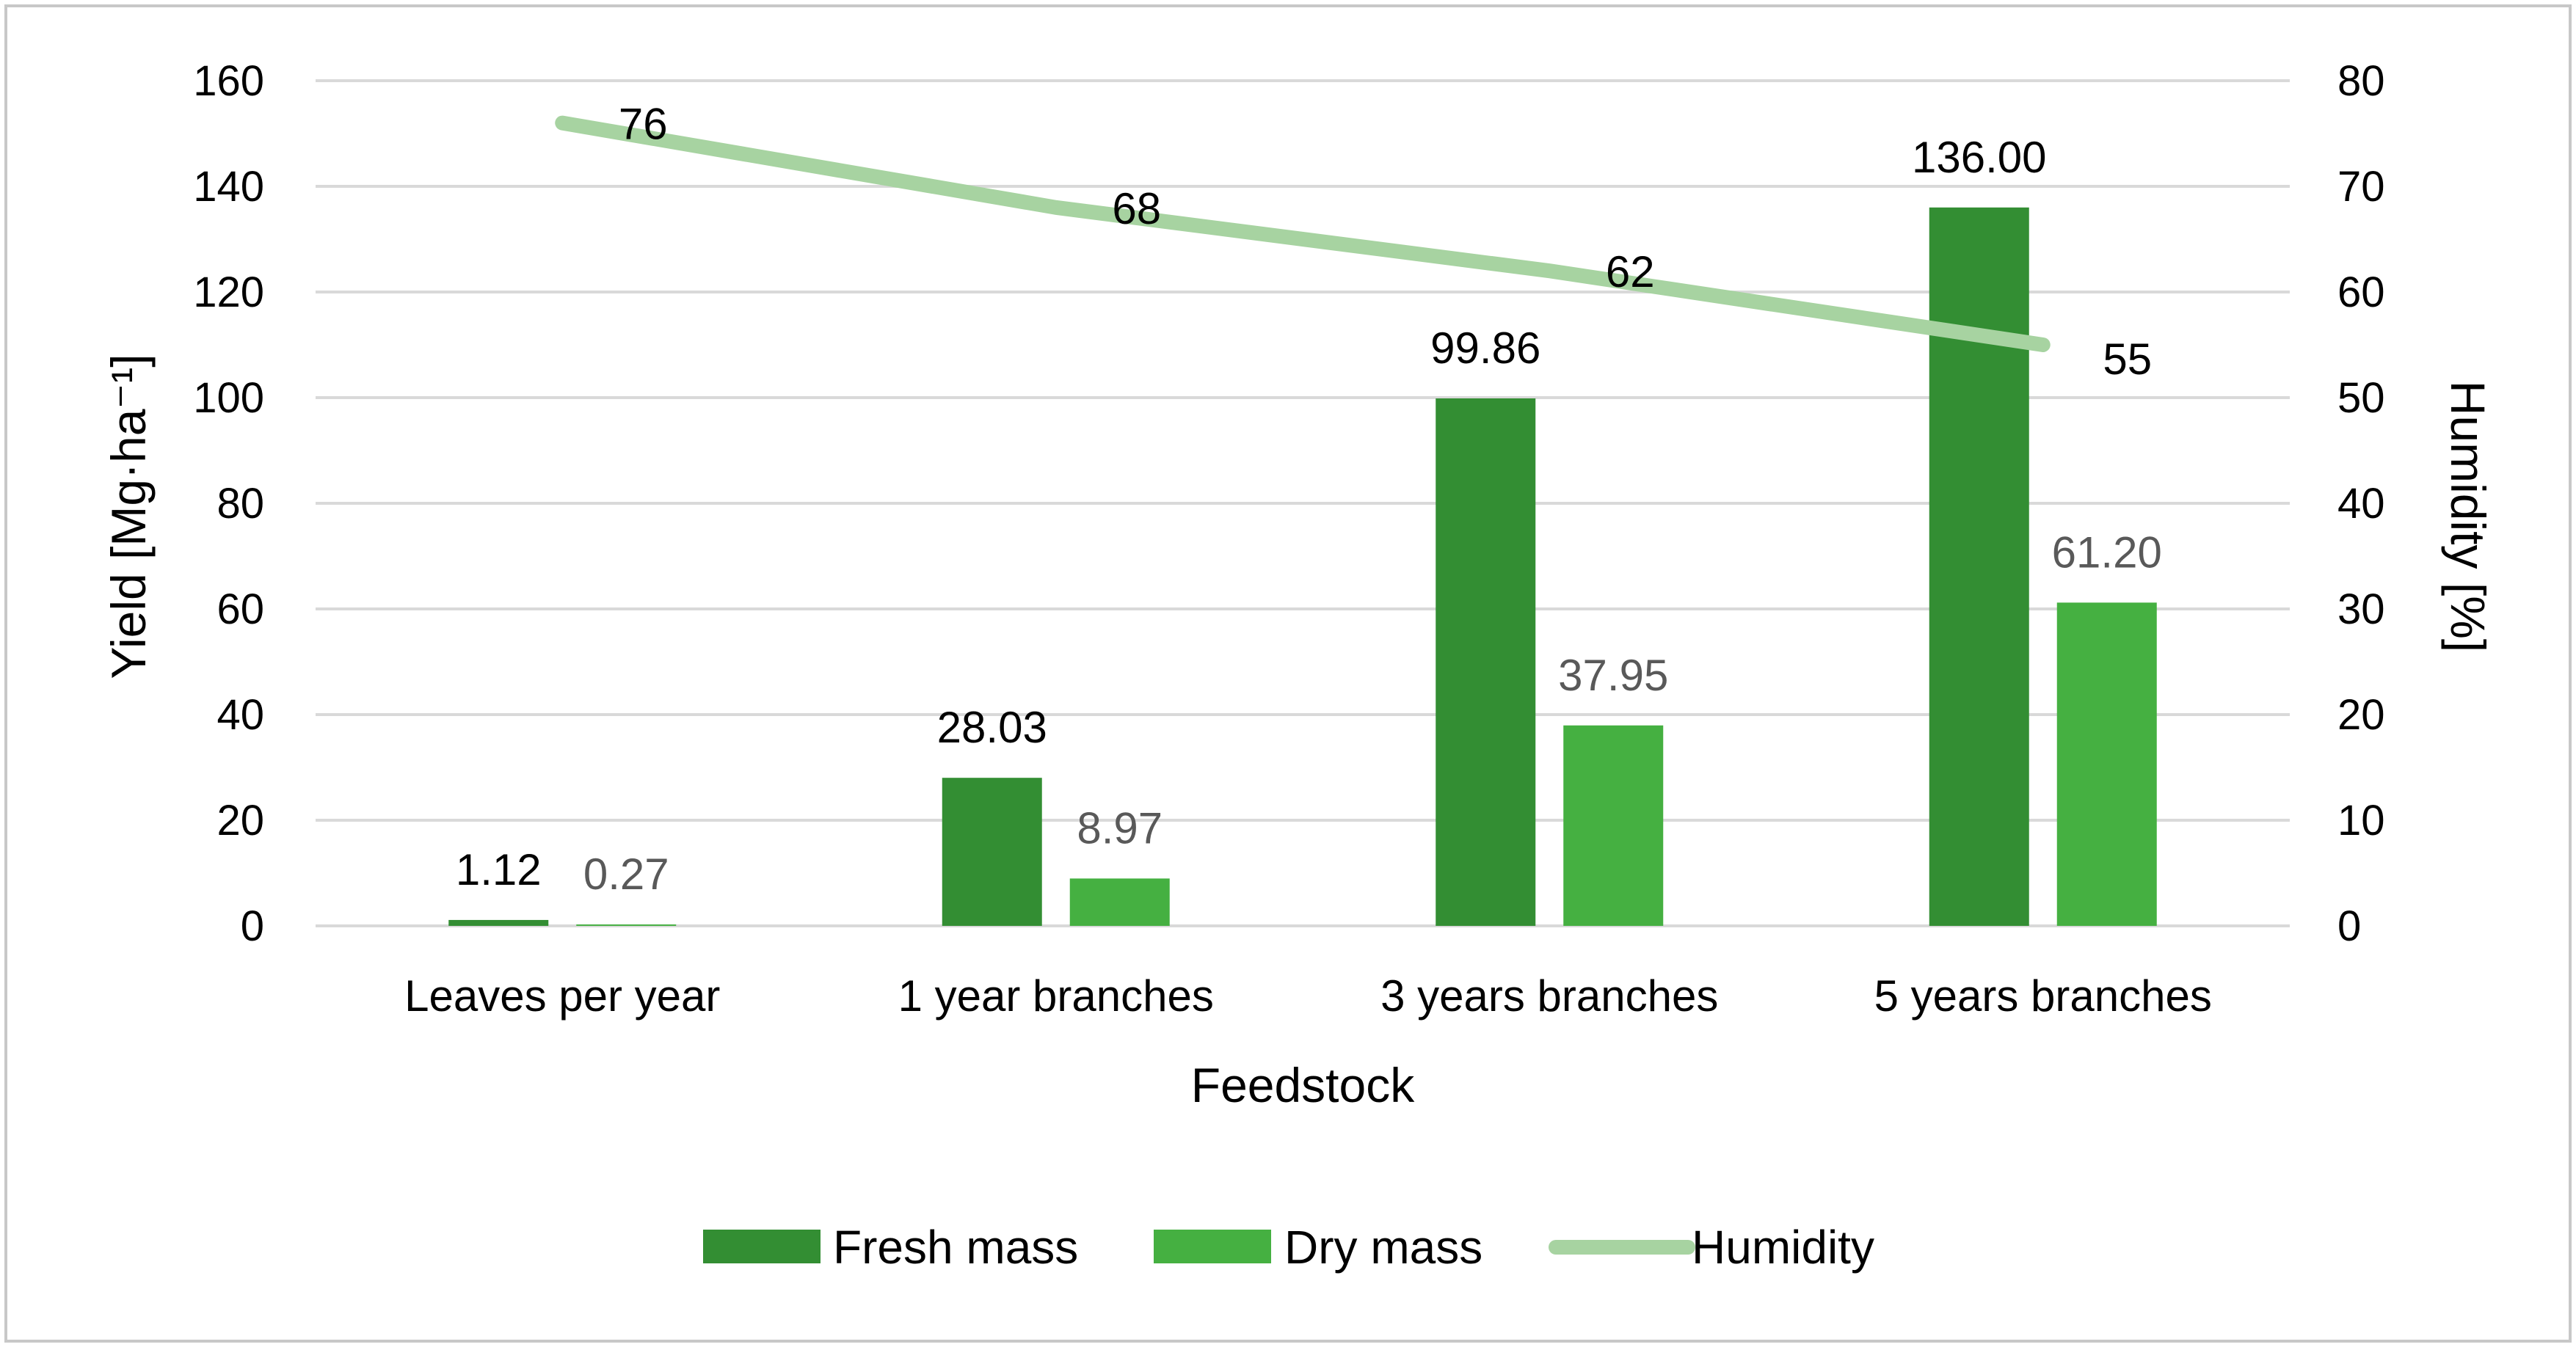 Image resolution: width=2576 pixels, height=1347 pixels. I want to click on y-tick-label: 40, so click(240, 715).